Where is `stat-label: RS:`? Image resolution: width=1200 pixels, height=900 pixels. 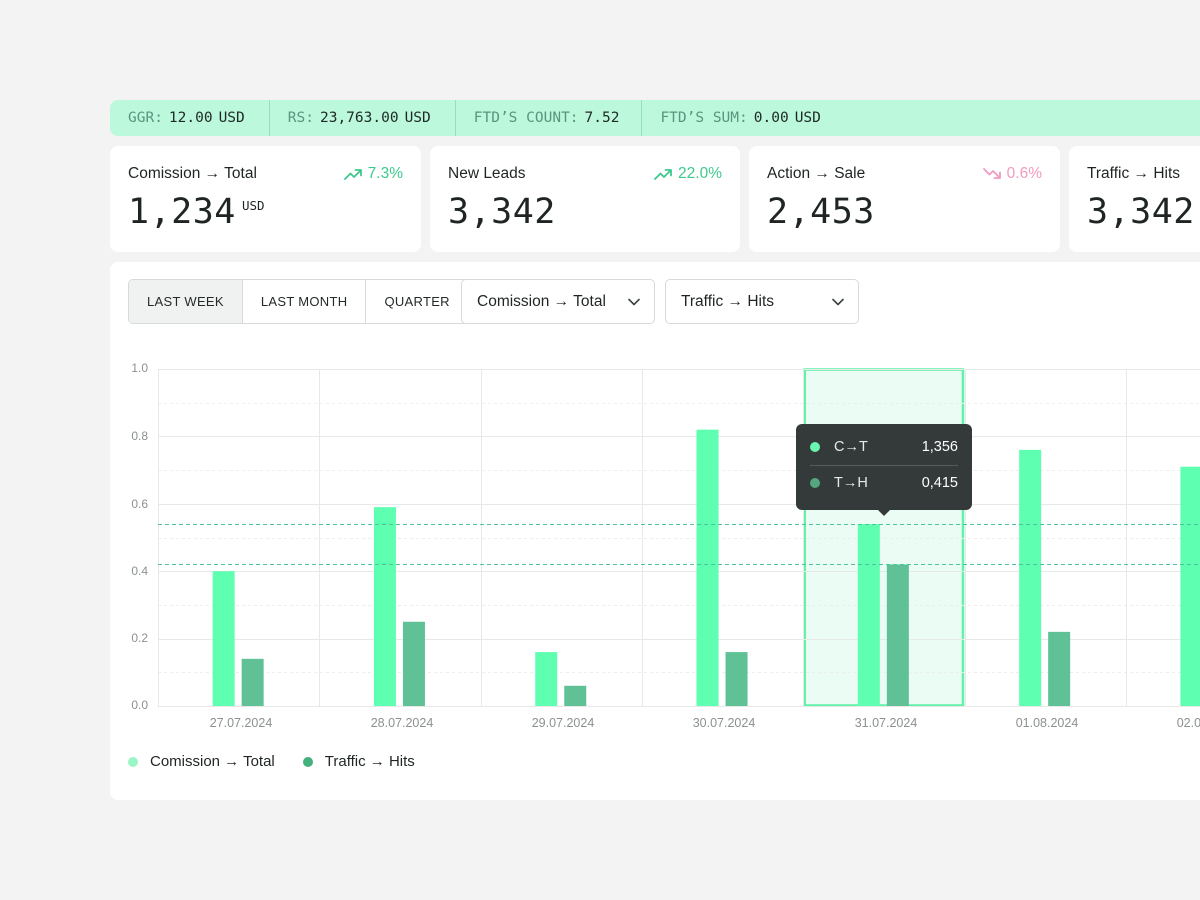
stat-label: RS: is located at coordinates (300, 118).